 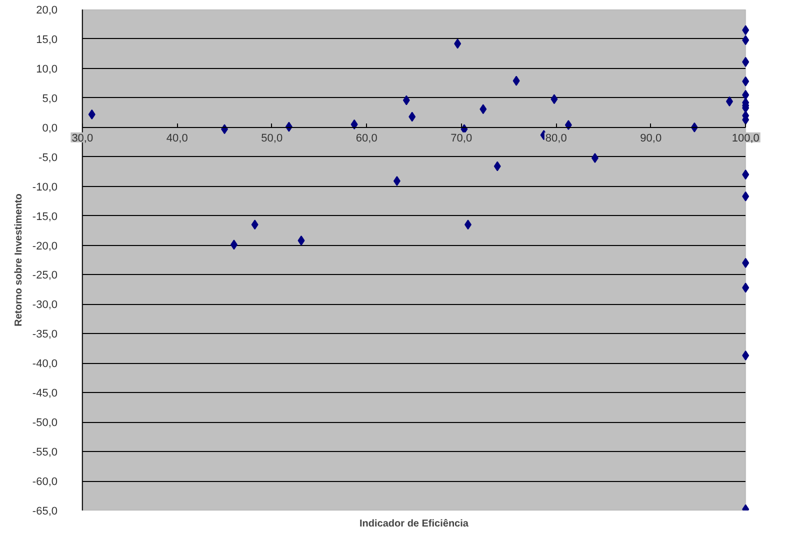 I want to click on y-tick-label: 20,0, so click(x=47, y=10).